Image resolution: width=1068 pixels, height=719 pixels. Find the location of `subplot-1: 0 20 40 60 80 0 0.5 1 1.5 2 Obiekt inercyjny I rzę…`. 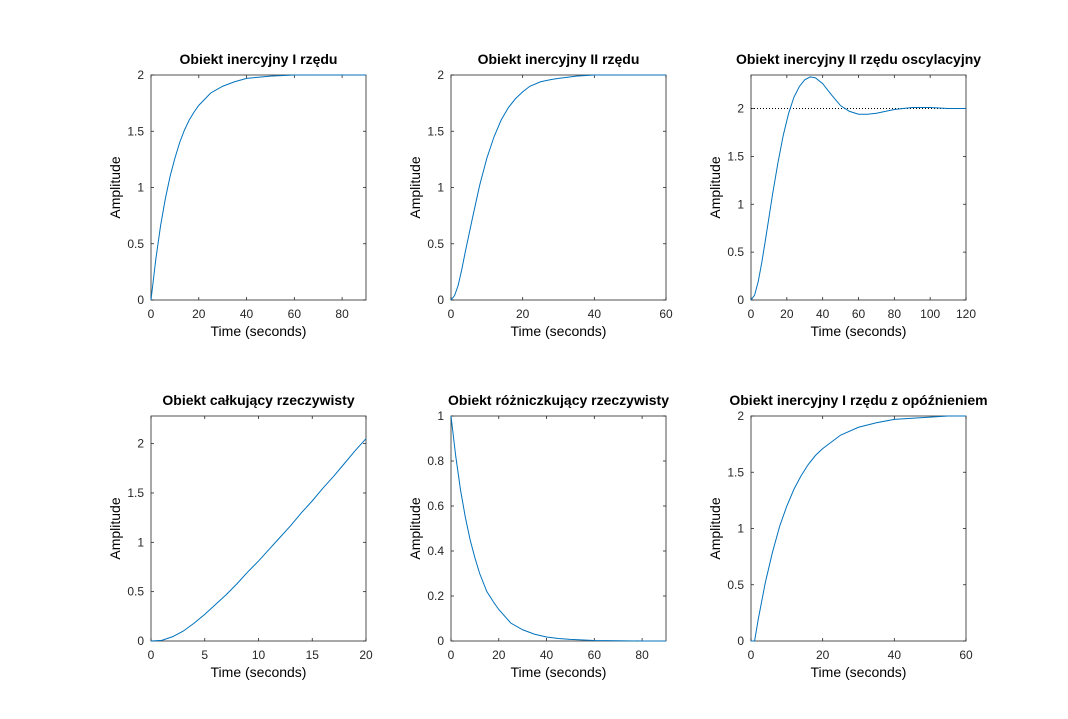

subplot-1: 0 20 40 60 80 0 0.5 1 1.5 2 Obiekt inercyjny I rzę… is located at coordinates (237, 195).